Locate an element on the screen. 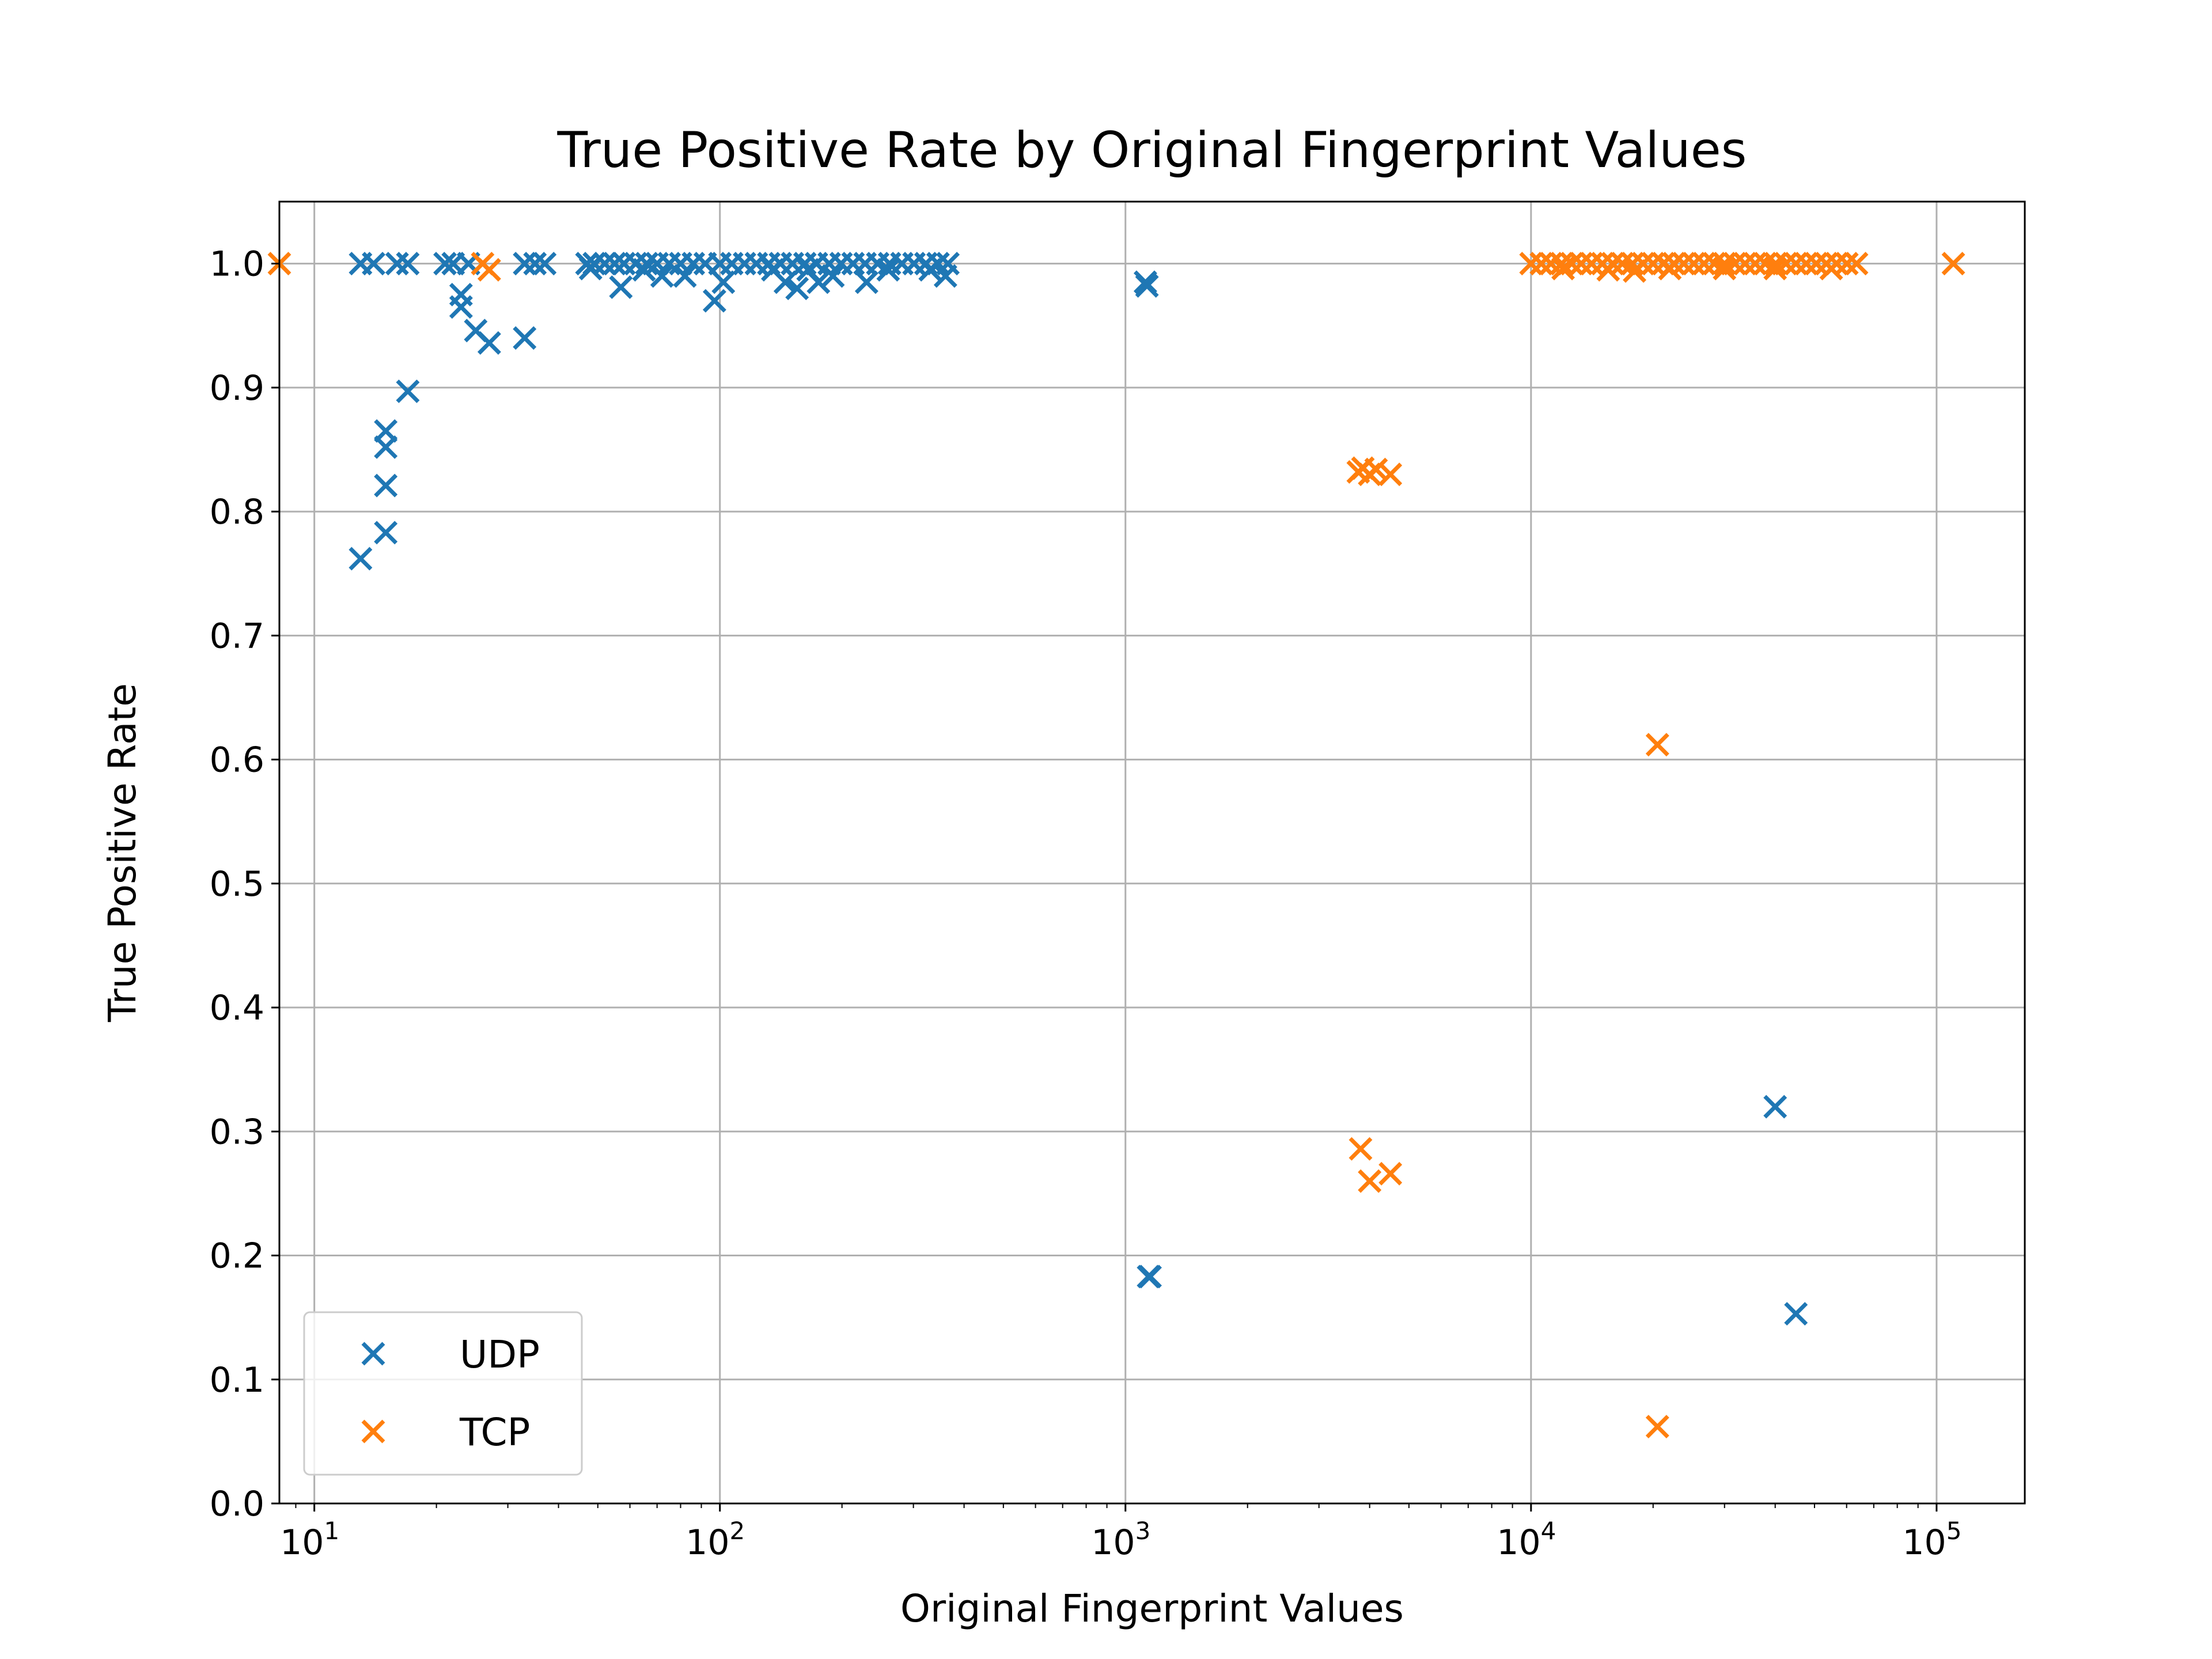  x-tick-exponent: 3 is located at coordinates (1143, 1531).